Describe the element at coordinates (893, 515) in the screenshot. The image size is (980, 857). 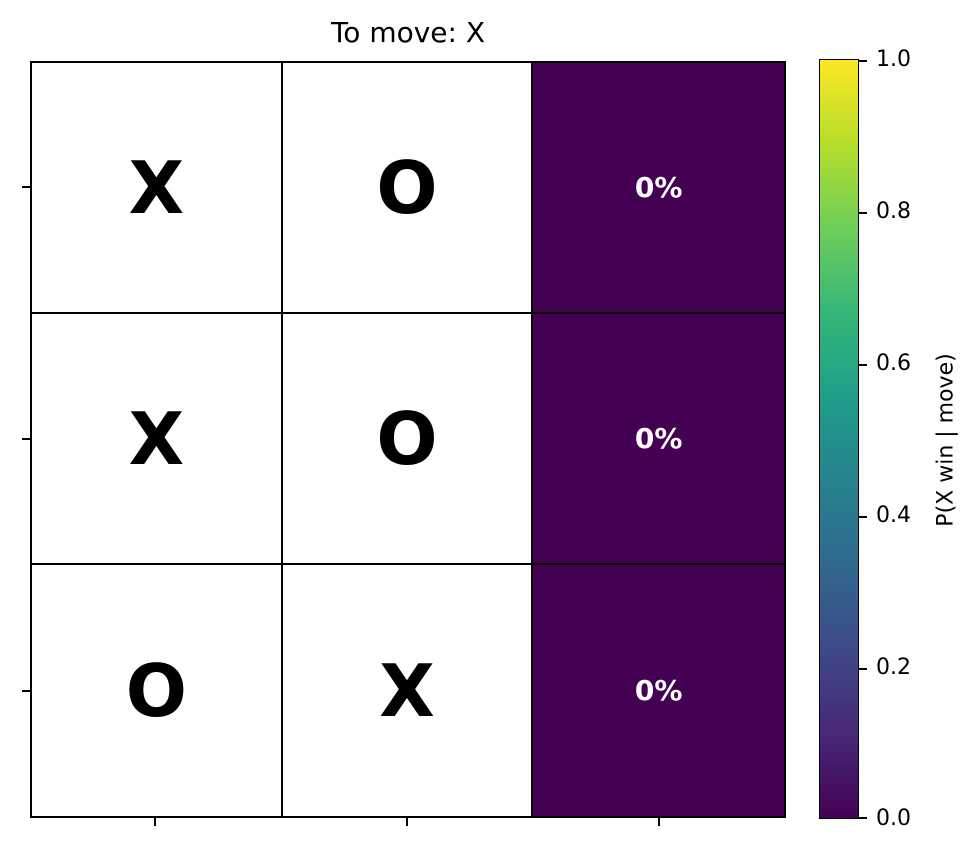
I see `colorbar-tick-label: 0.4` at that location.